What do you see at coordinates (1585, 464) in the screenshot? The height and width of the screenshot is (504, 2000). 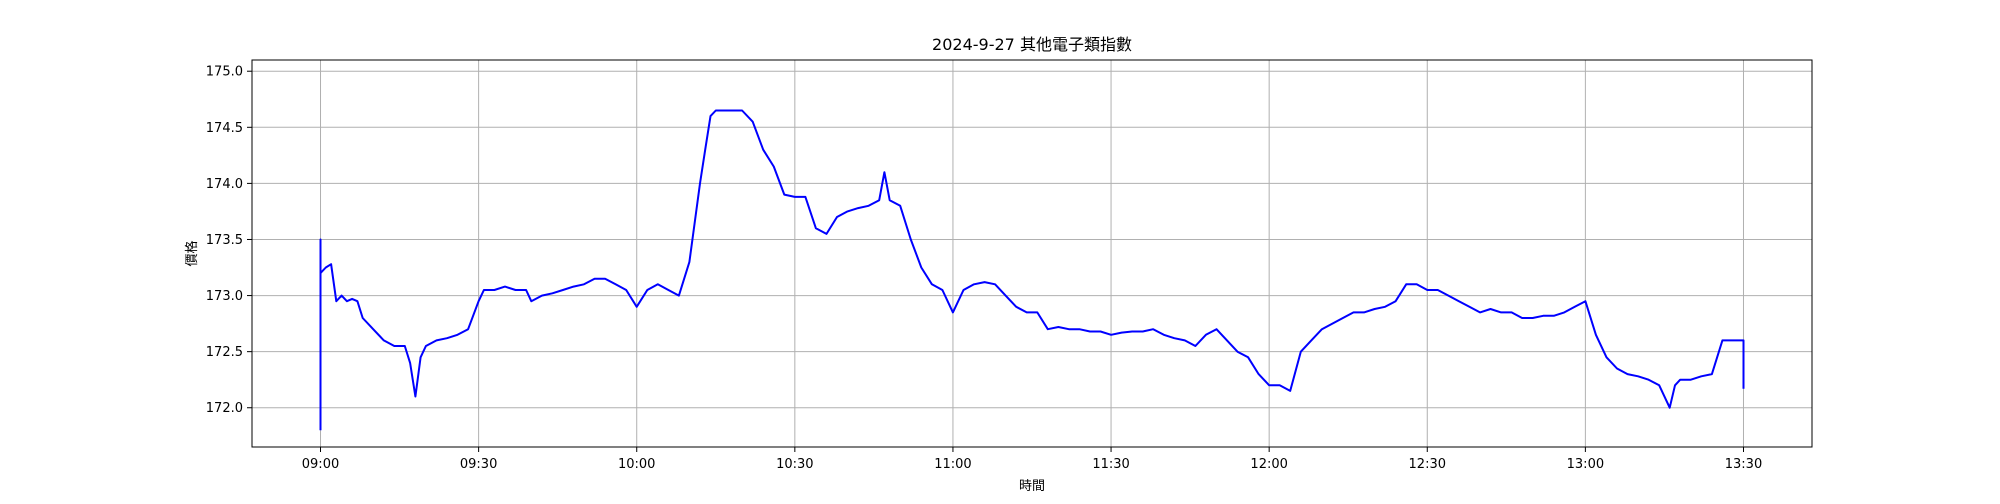 I see `x-tick-label: 13:00` at bounding box center [1585, 464].